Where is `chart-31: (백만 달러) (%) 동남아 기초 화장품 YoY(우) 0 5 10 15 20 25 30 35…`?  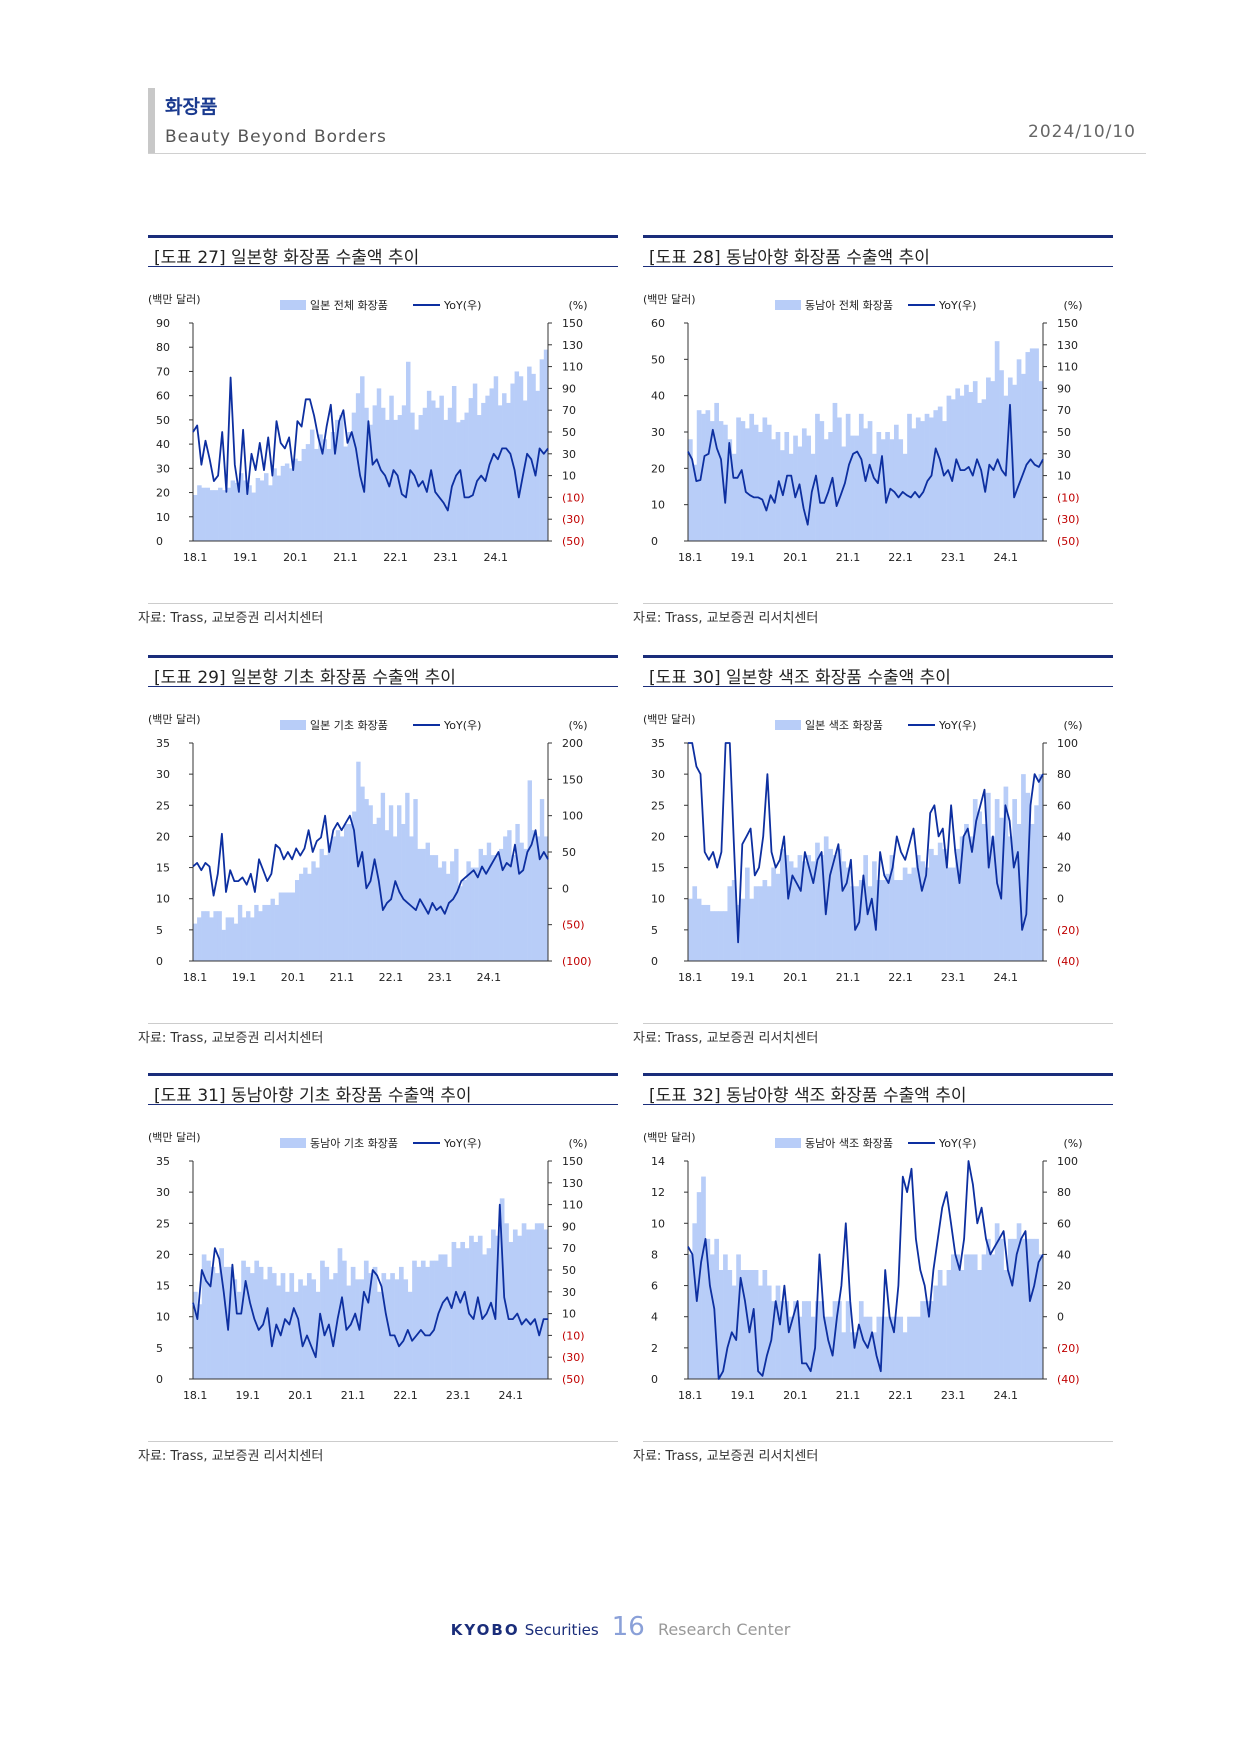 chart-31: (백만 달러) (%) 동남아 기초 화장품 YoY(우) 0 5 10 15 20 25 30 35… is located at coordinates (368, 1266).